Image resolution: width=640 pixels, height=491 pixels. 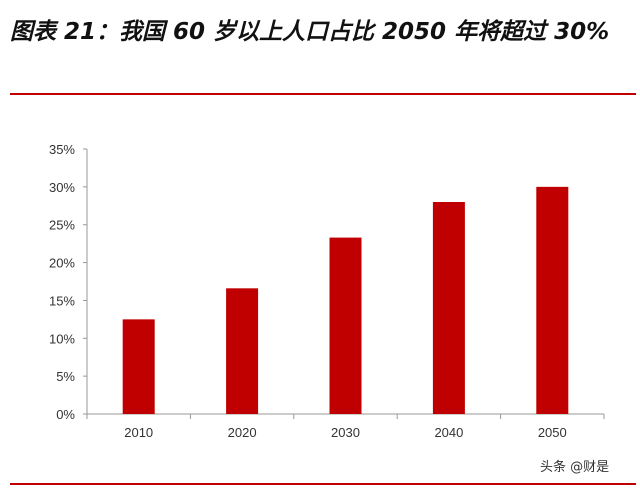 What do you see at coordinates (345, 432) in the screenshot?
I see `x-tick-label: 2030` at bounding box center [345, 432].